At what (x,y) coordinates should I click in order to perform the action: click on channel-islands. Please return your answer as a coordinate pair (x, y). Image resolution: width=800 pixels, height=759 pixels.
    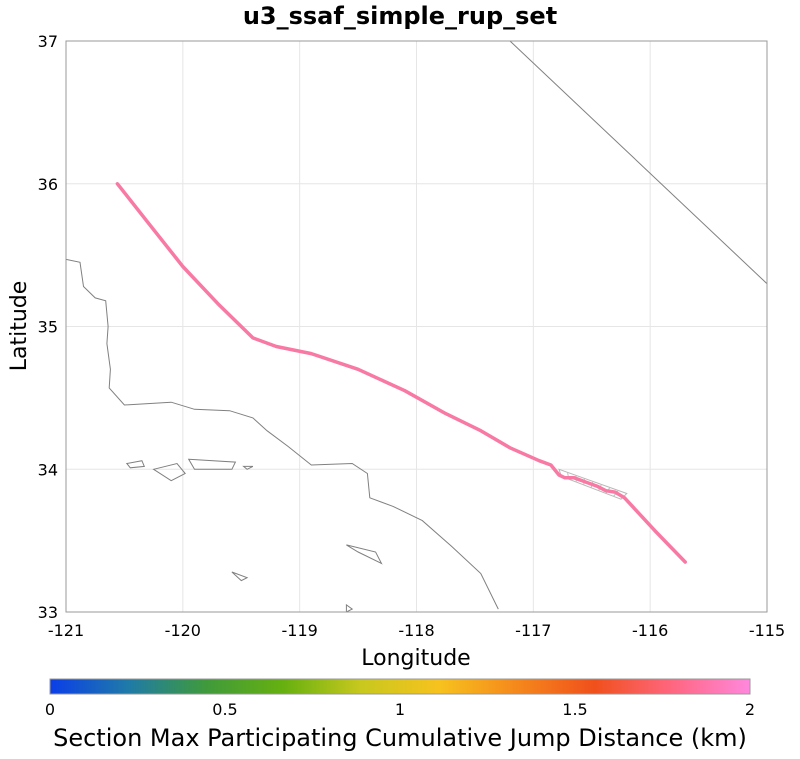
    Looking at the image, I should click on (254, 535).